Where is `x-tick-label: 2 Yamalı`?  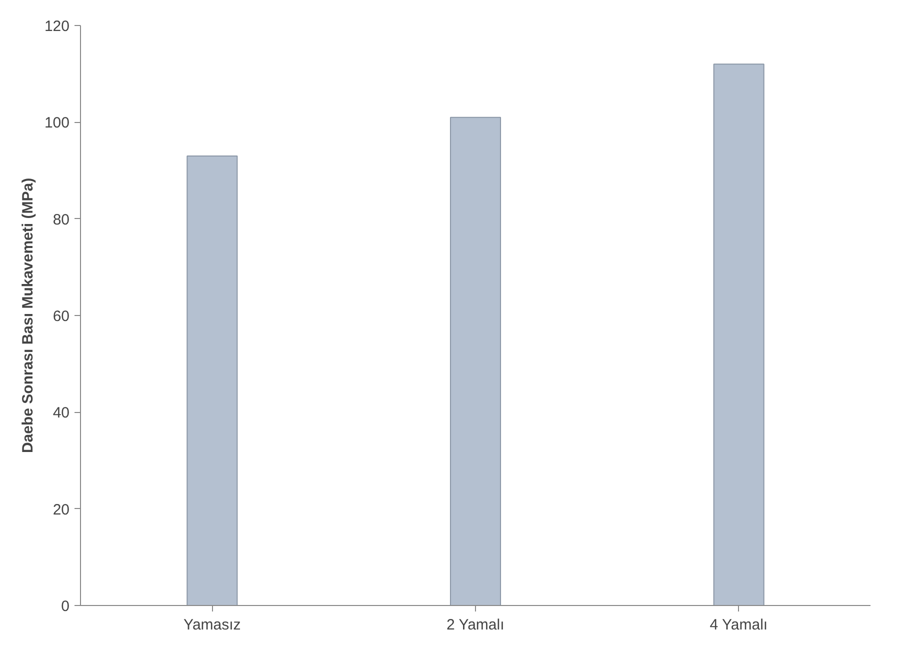 x-tick-label: 2 Yamalı is located at coordinates (475, 625).